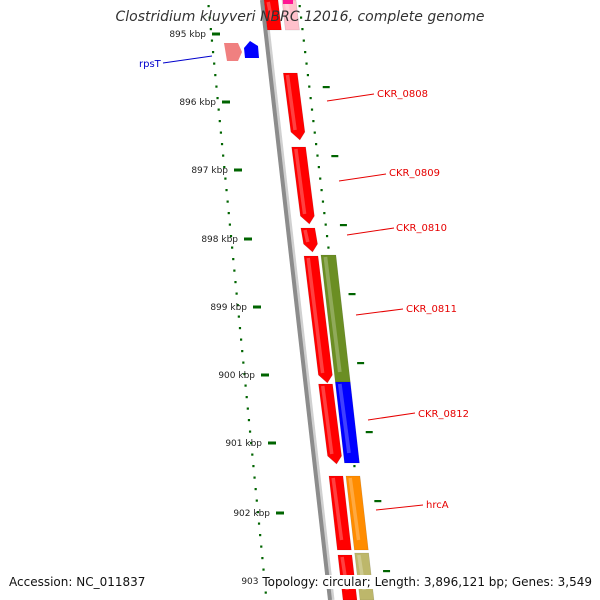 The image size is (600, 600). What do you see at coordinates (414, 173) in the screenshot?
I see `gene-label: CKR_0809` at bounding box center [414, 173].